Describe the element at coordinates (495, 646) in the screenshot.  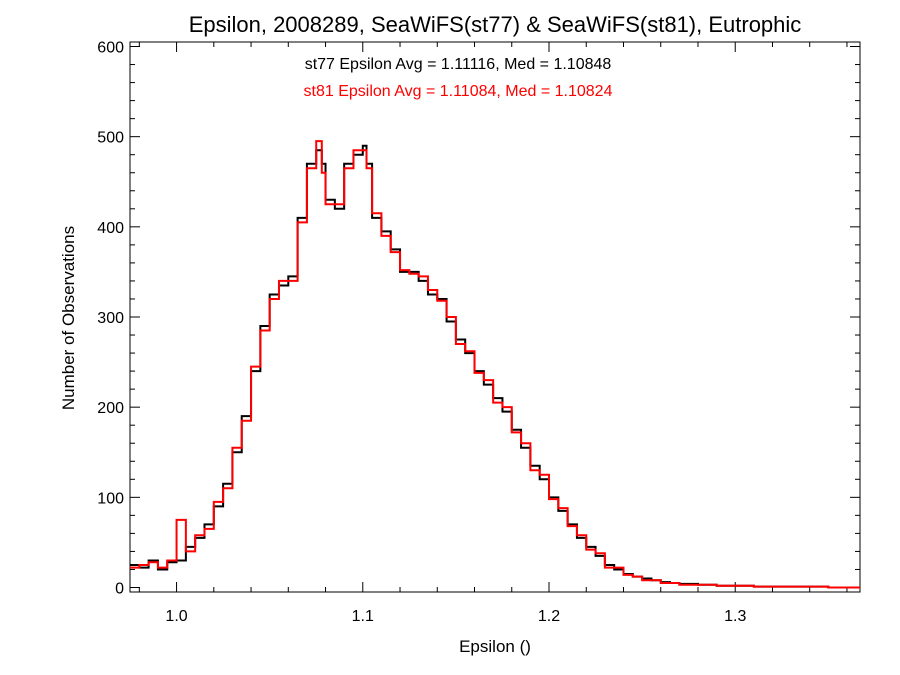
I see `x-axis-label: Epsilon ()` at that location.